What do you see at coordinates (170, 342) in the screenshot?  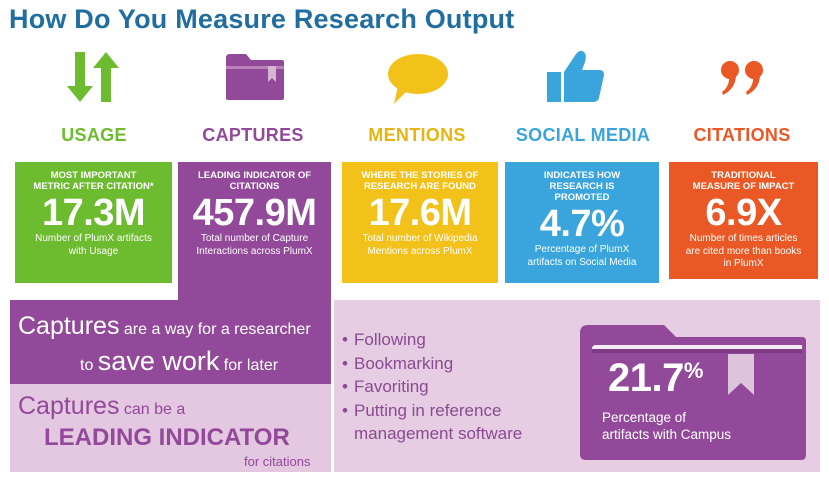 I see `captures-definition-panel` at bounding box center [170, 342].